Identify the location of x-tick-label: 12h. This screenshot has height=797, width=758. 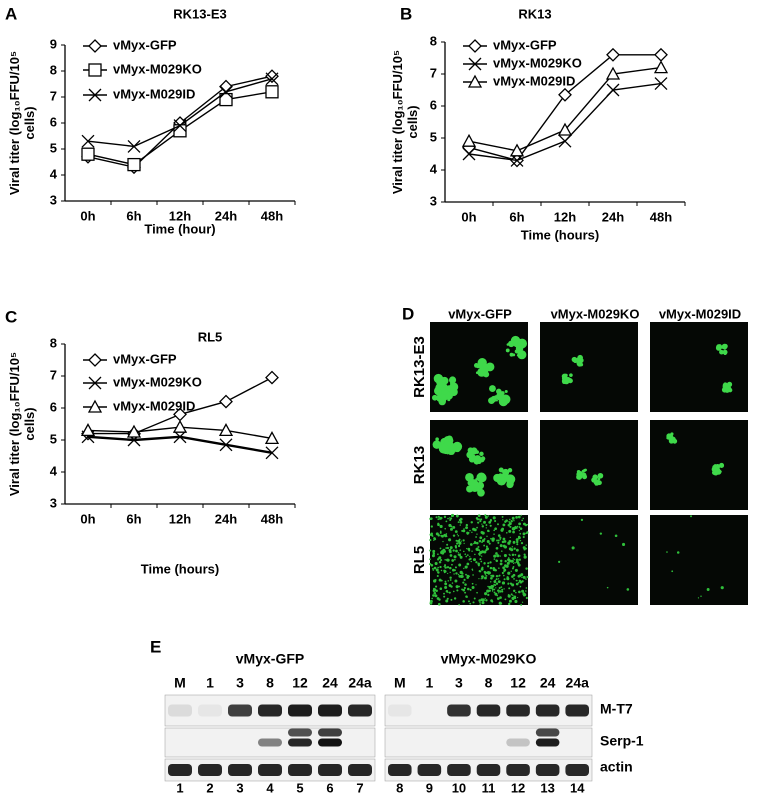
(565, 216).